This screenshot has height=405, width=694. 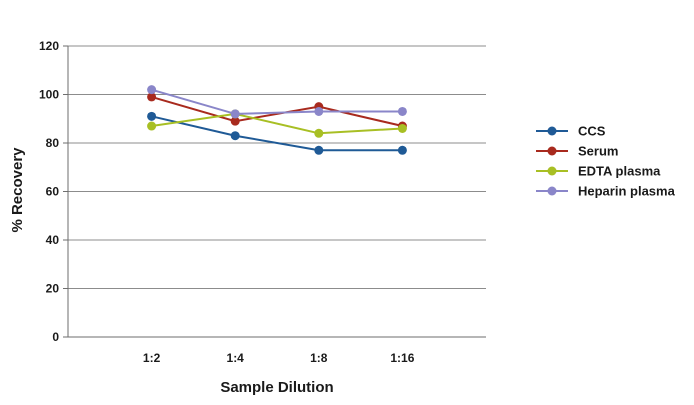 I want to click on x-axis-title: Sample Dilution, so click(x=276, y=387).